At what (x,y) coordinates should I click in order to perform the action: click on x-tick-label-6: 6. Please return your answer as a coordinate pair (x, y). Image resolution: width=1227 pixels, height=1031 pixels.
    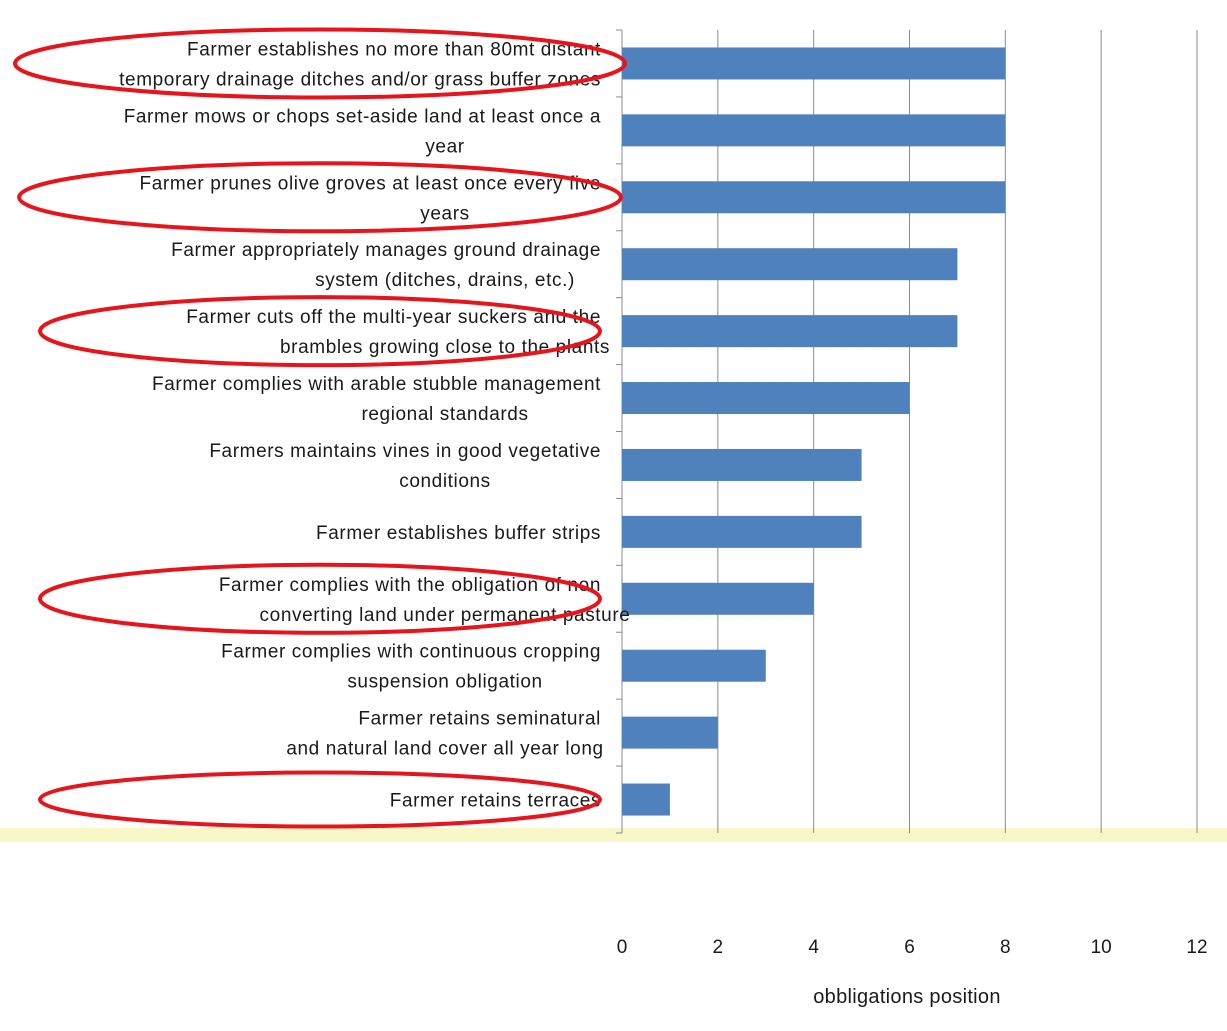
    Looking at the image, I should click on (909, 947).